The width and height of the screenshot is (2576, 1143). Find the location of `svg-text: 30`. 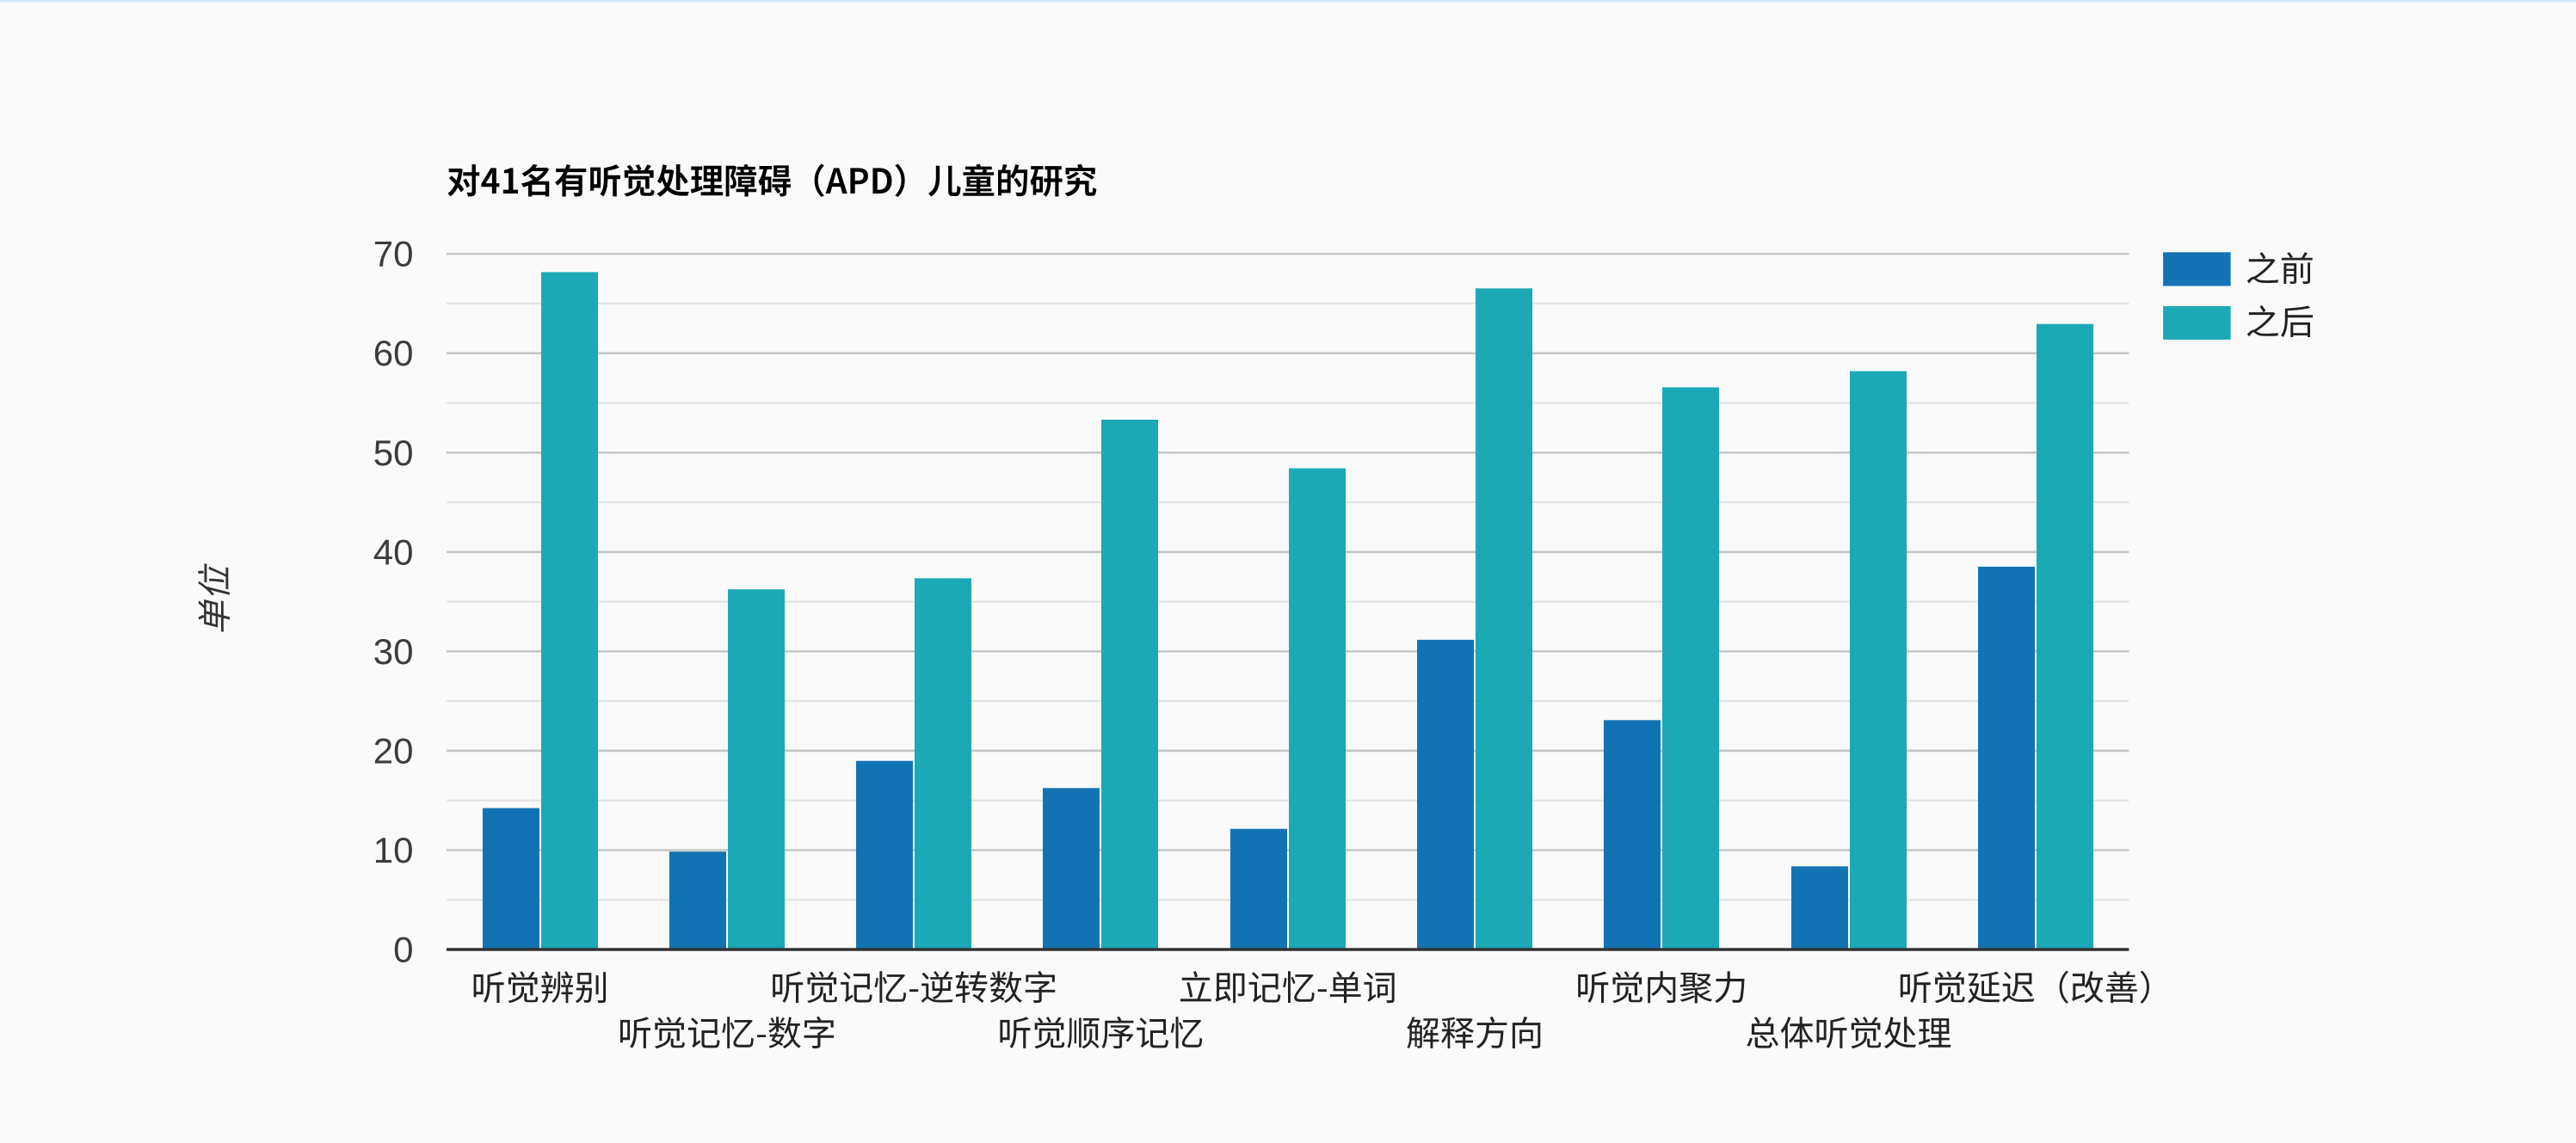

svg-text: 30 is located at coordinates (394, 652).